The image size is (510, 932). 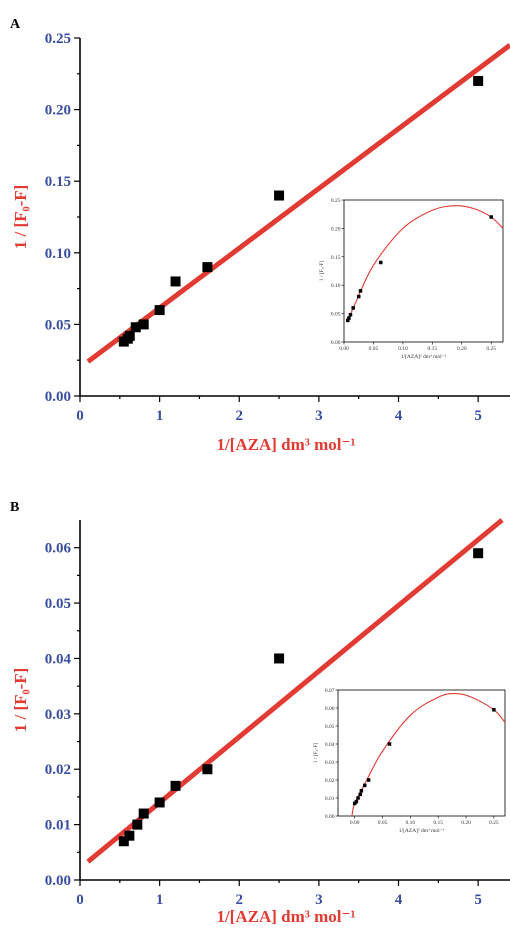 What do you see at coordinates (336, 229) in the screenshot?
I see `inset-y-tick-label: 0.20` at bounding box center [336, 229].